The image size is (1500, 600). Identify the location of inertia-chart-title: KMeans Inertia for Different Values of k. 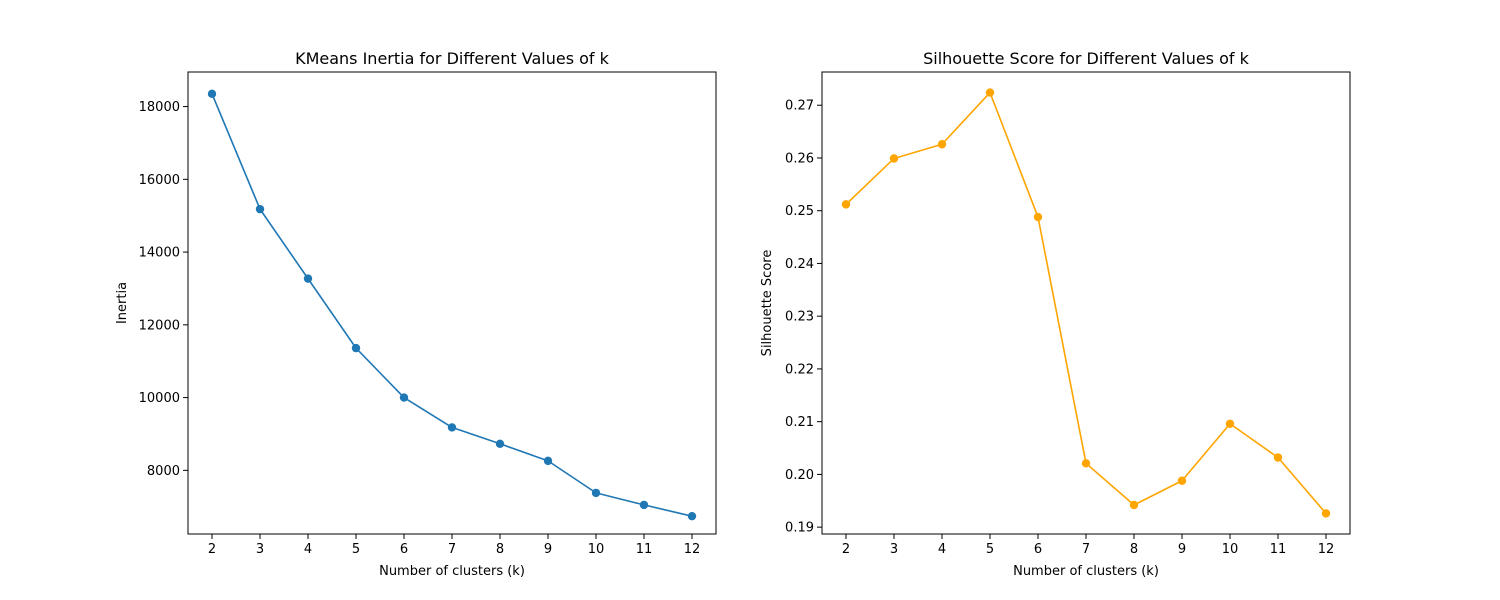
(452, 58).